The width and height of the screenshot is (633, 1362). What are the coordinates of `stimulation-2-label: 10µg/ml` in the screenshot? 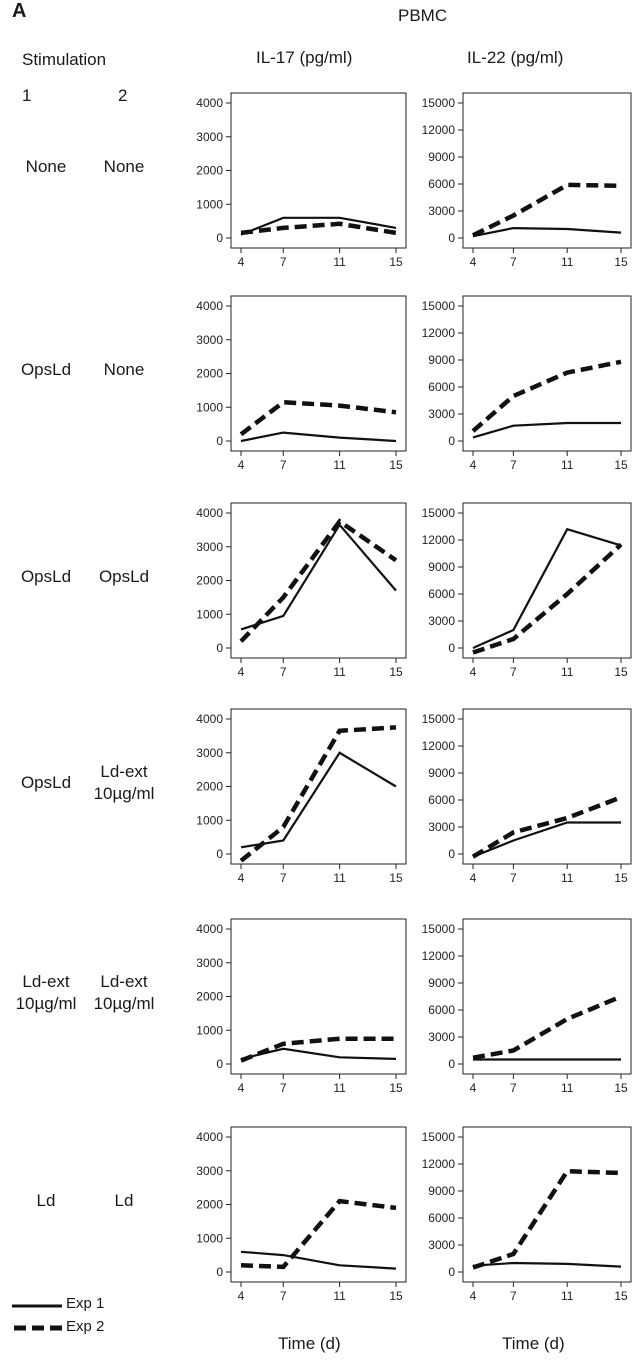 It's located at (124, 793).